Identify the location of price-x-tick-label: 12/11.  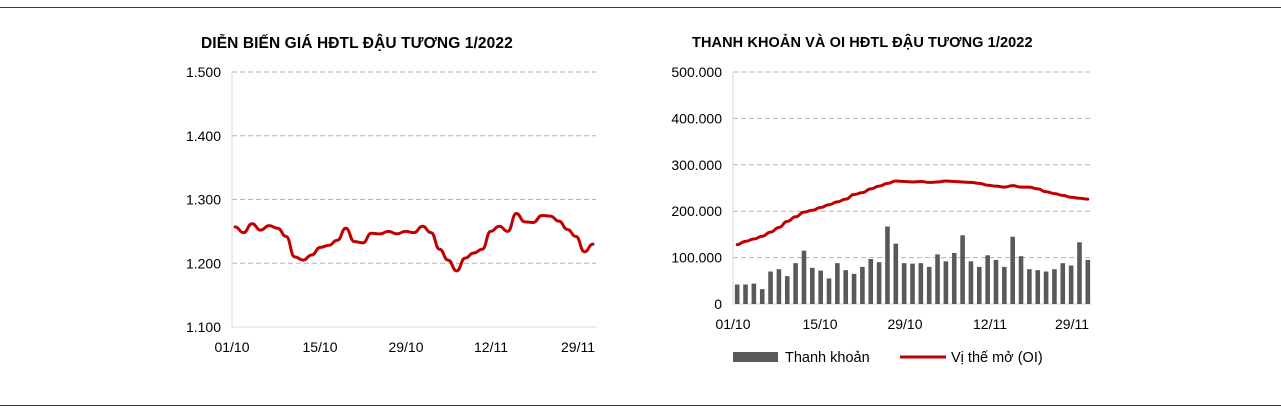
(491, 347).